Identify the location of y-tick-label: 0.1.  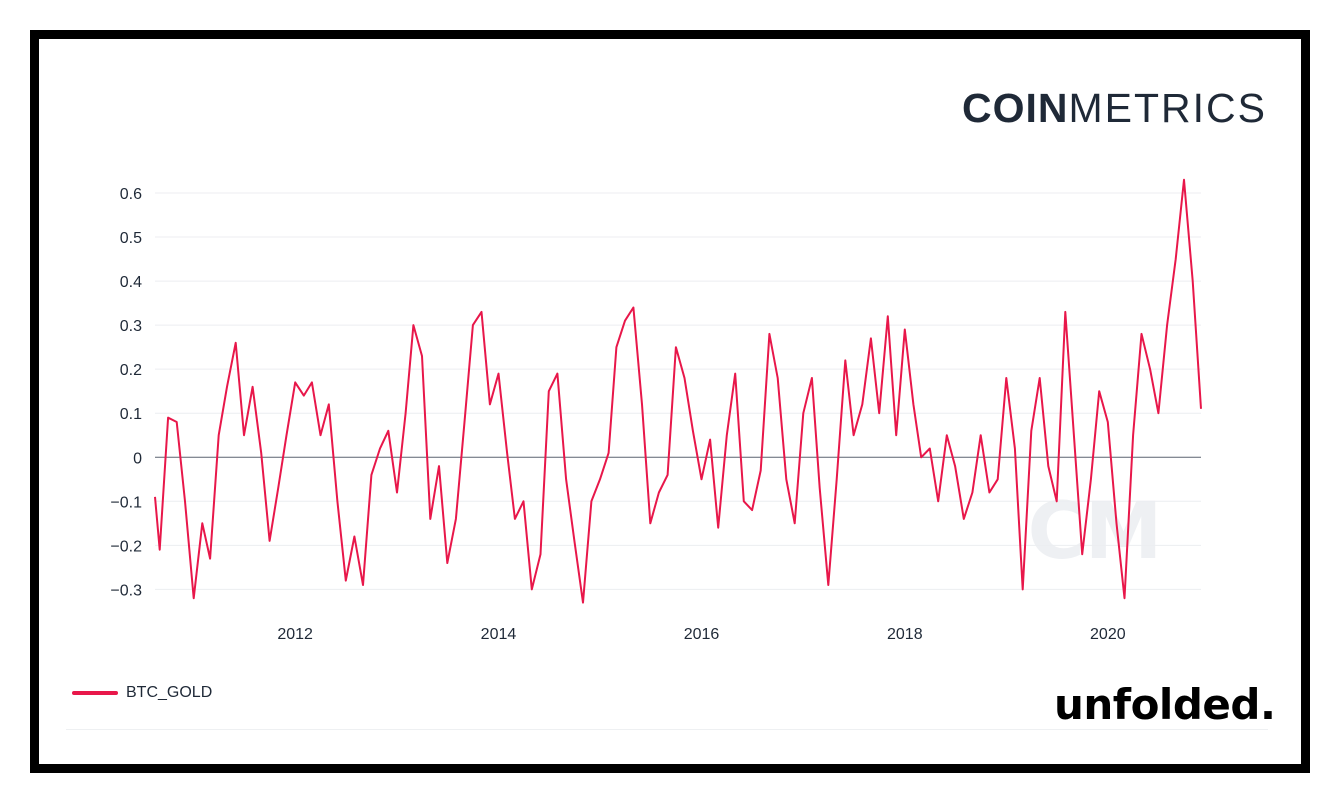
(131, 414).